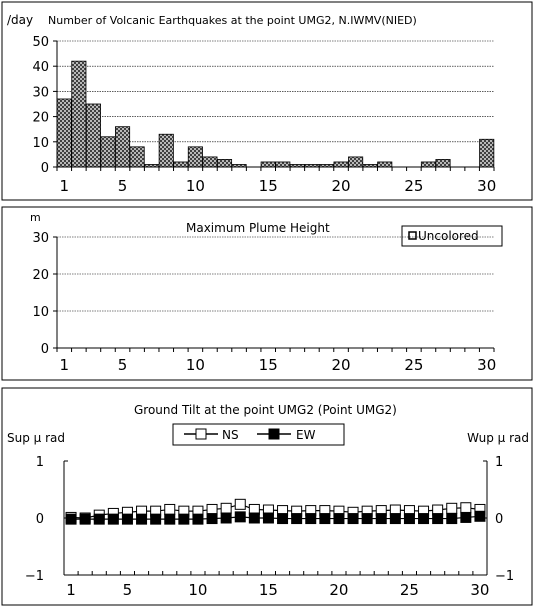 This screenshot has width=534, height=607. Describe the element at coordinates (40, 462) in the screenshot. I see `y-tick-label-left: 1` at that location.